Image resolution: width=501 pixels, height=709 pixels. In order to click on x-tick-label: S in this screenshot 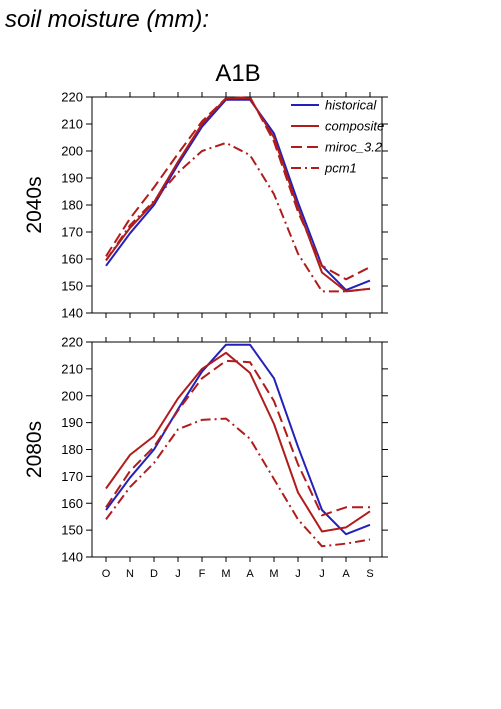, I will do `click(369, 574)`.